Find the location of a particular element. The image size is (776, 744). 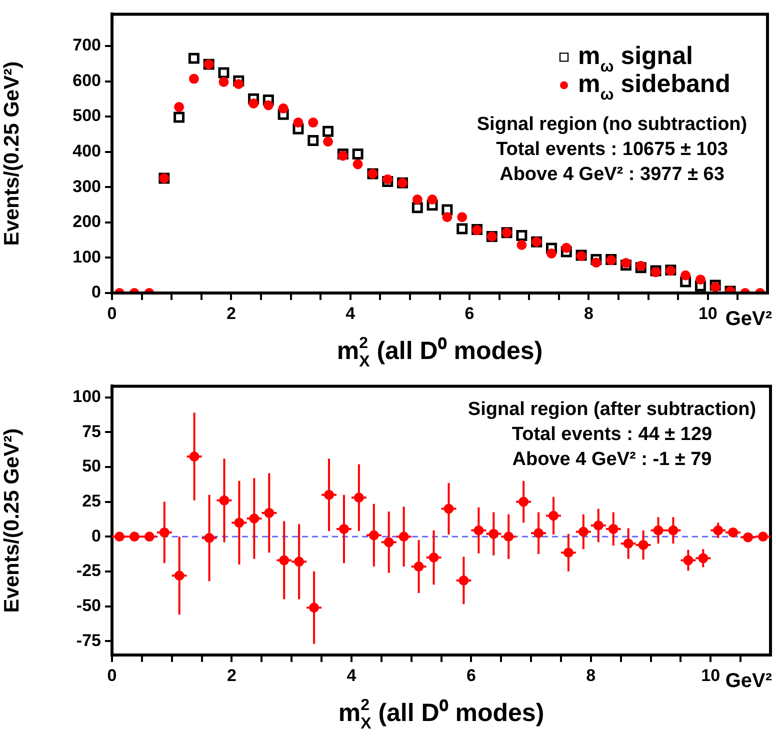

annotation: Total events : 10675 ± 103 is located at coordinates (612, 149).